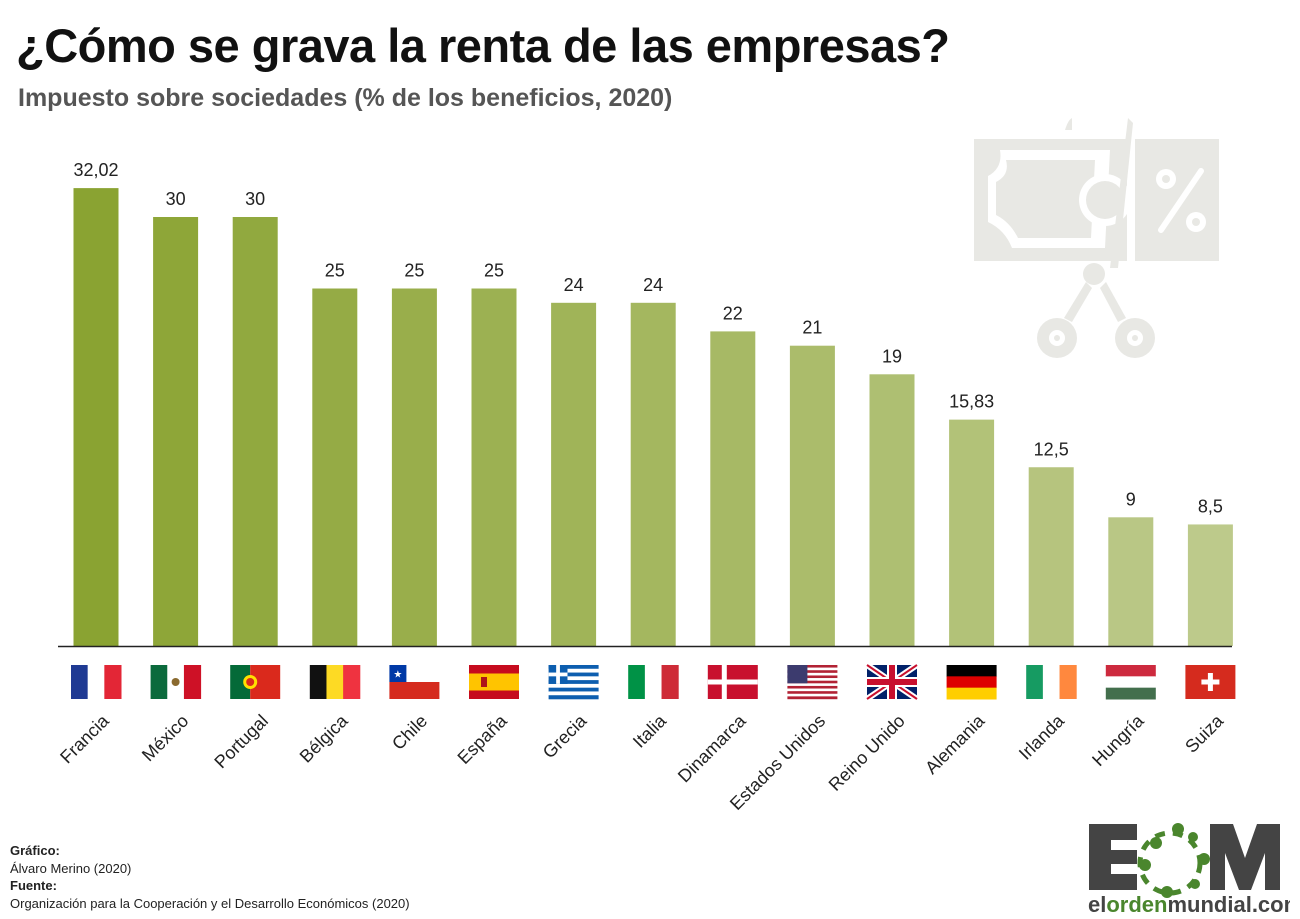 The width and height of the screenshot is (1300, 919). What do you see at coordinates (324, 738) in the screenshot?
I see `x-tick-label: Bélgica` at bounding box center [324, 738].